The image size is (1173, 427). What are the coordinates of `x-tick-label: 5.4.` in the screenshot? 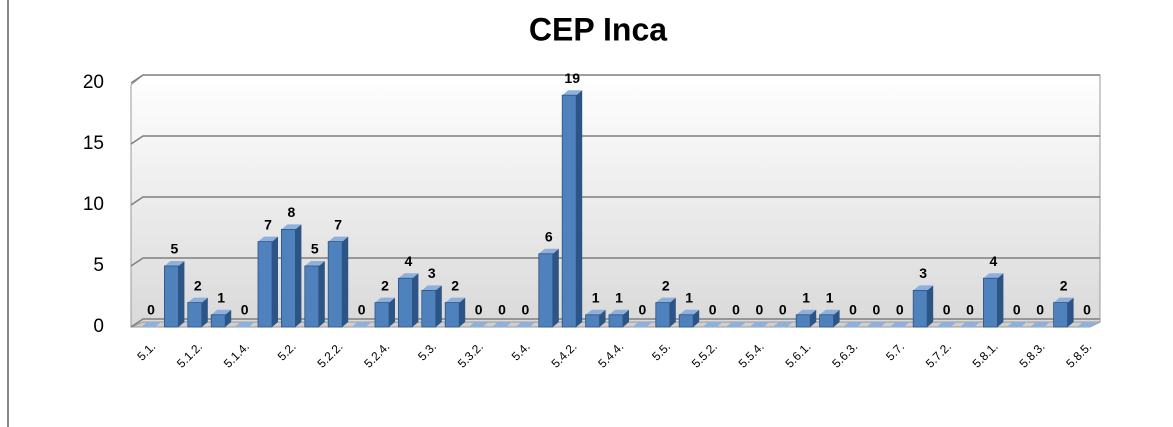 It's located at (521, 351).